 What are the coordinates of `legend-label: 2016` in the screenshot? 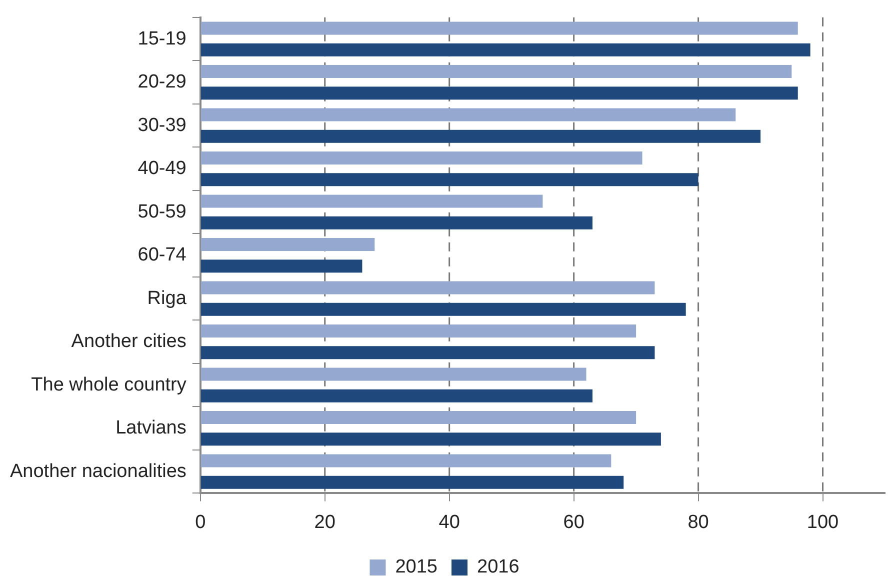 It's located at (498, 567).